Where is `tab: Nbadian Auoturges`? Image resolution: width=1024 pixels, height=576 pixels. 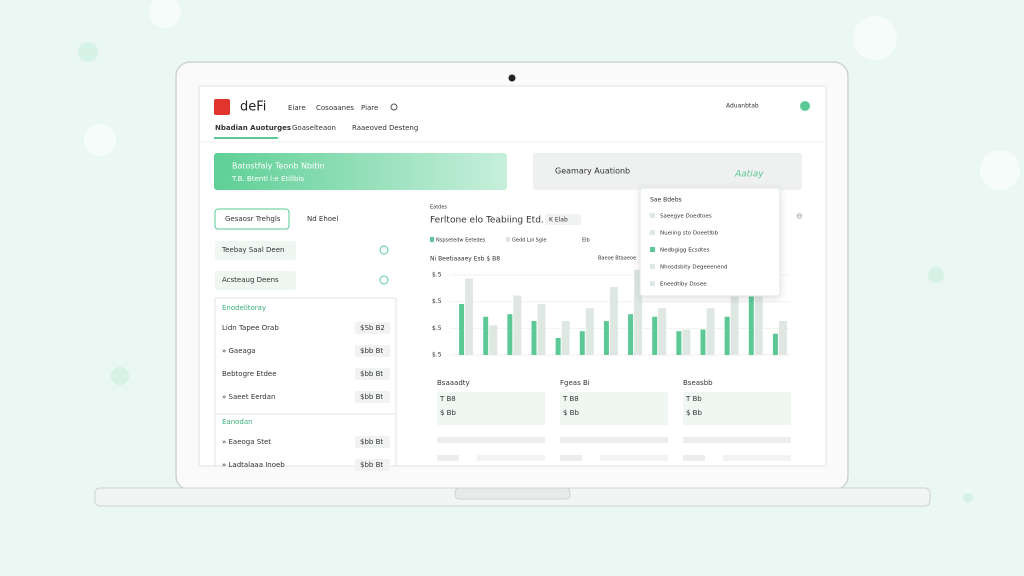 tab: Nbadian Auoturges is located at coordinates (253, 128).